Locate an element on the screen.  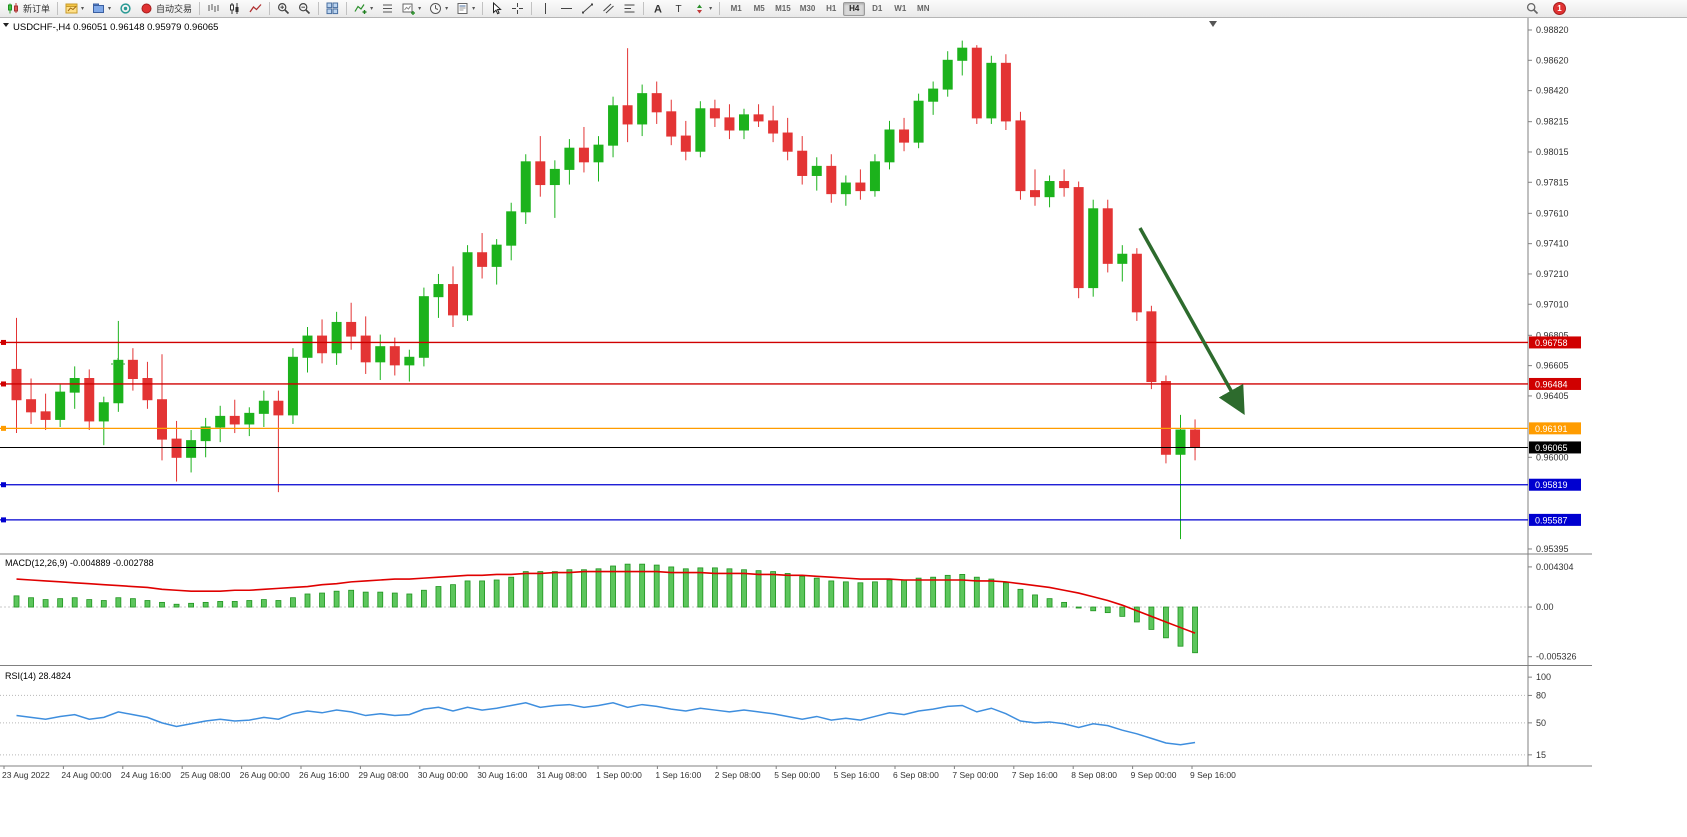
svg-text: 0.96484 is located at coordinates (1551, 384).